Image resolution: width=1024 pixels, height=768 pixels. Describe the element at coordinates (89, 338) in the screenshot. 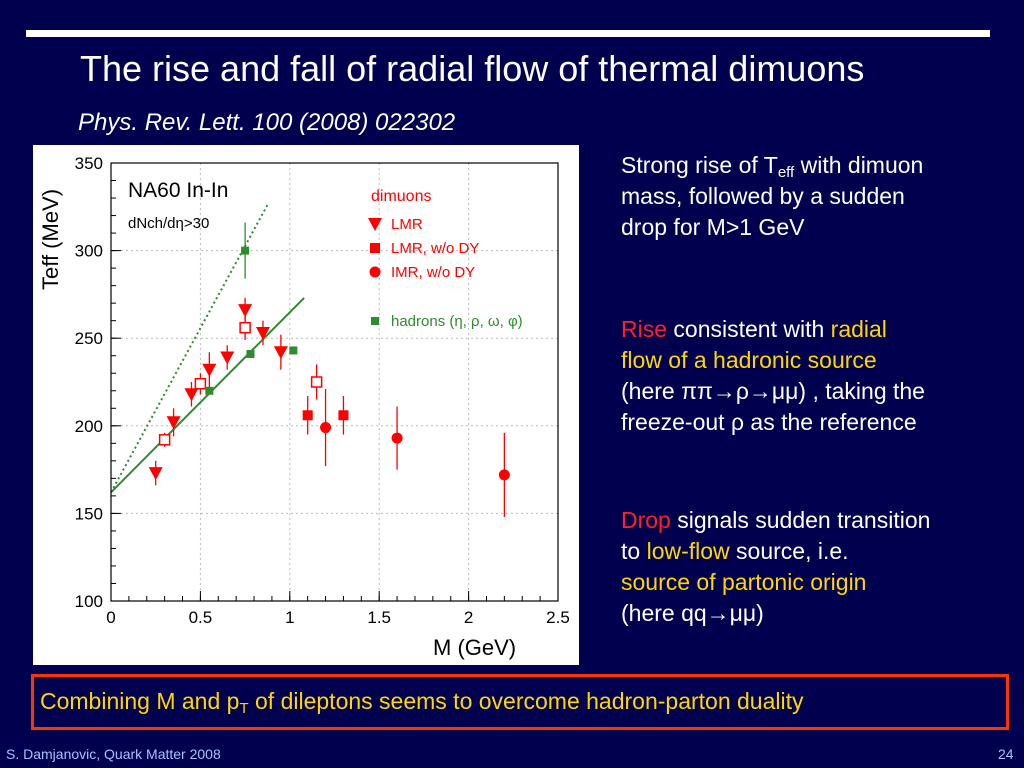

I see `y-tick-label: 250` at that location.